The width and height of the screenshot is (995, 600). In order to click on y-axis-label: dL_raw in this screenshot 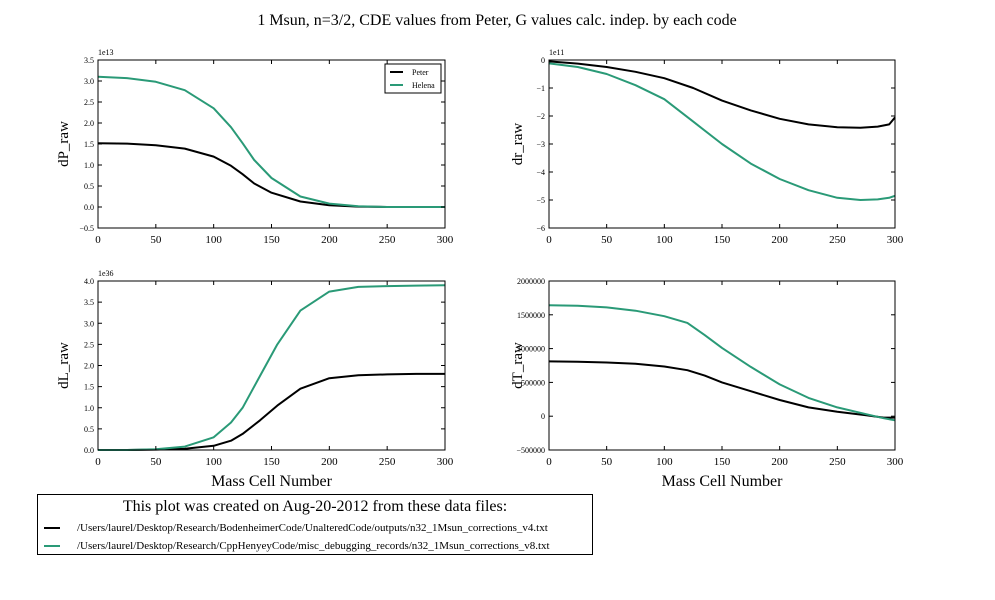, I will do `click(64, 365)`.